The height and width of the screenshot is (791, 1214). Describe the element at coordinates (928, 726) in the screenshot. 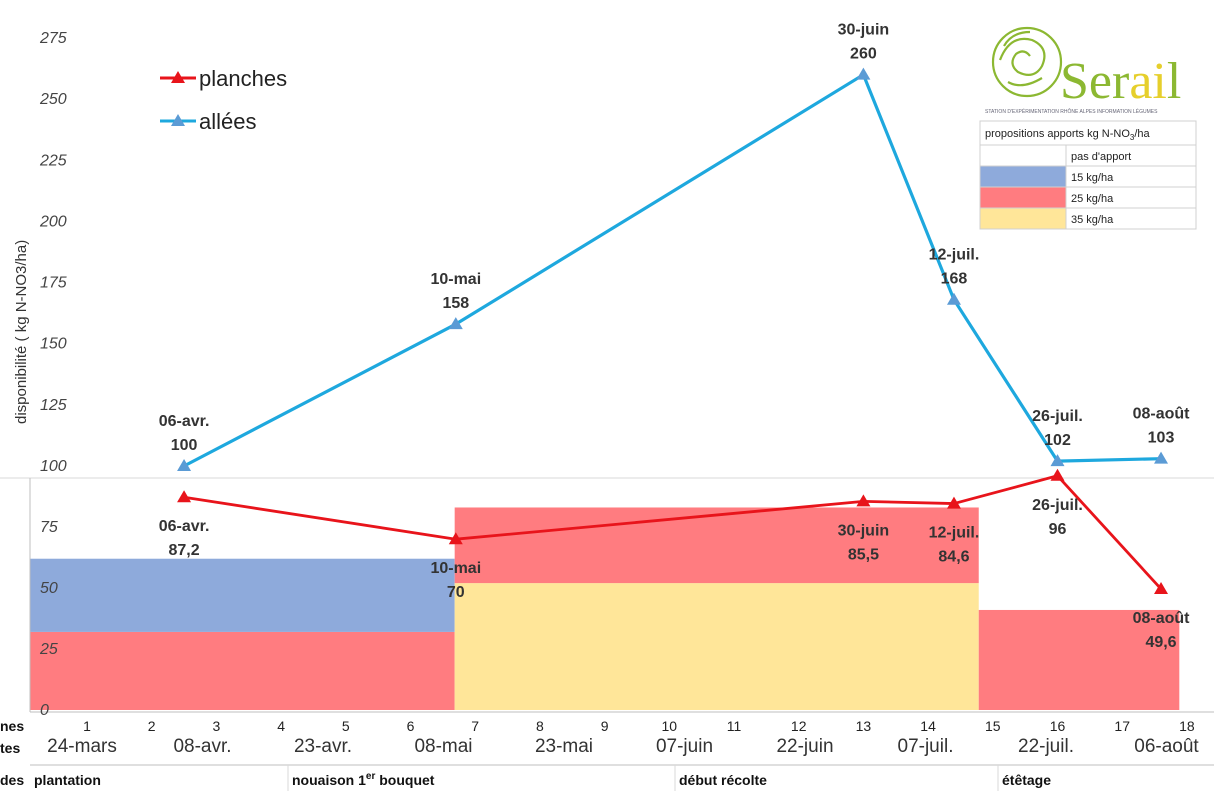

I see `week-tick: 14` at that location.